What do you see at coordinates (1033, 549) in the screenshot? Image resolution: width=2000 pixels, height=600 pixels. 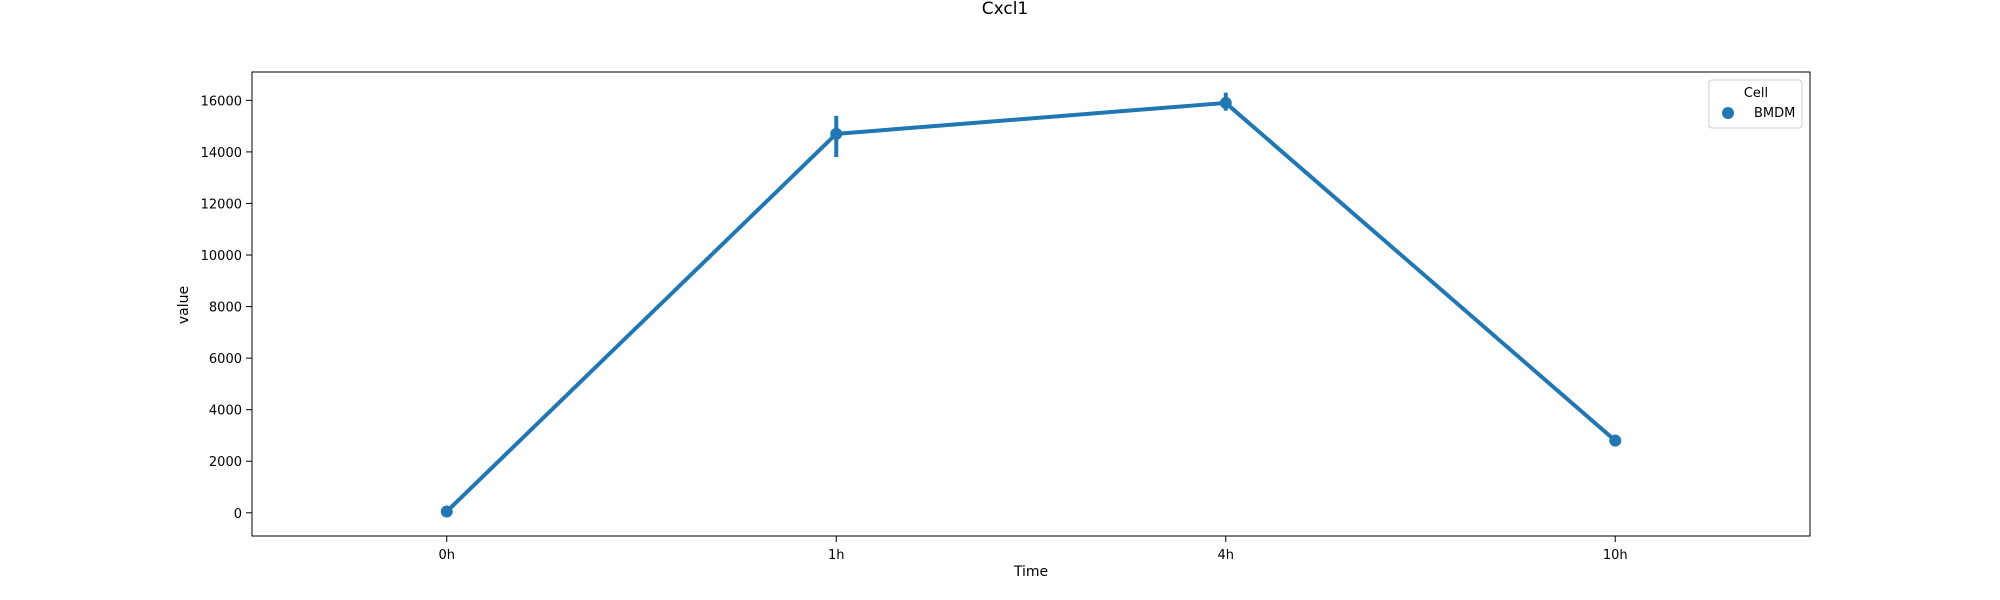 I see `x-axis-ticks: 0h 1h 4h 10h` at bounding box center [1033, 549].